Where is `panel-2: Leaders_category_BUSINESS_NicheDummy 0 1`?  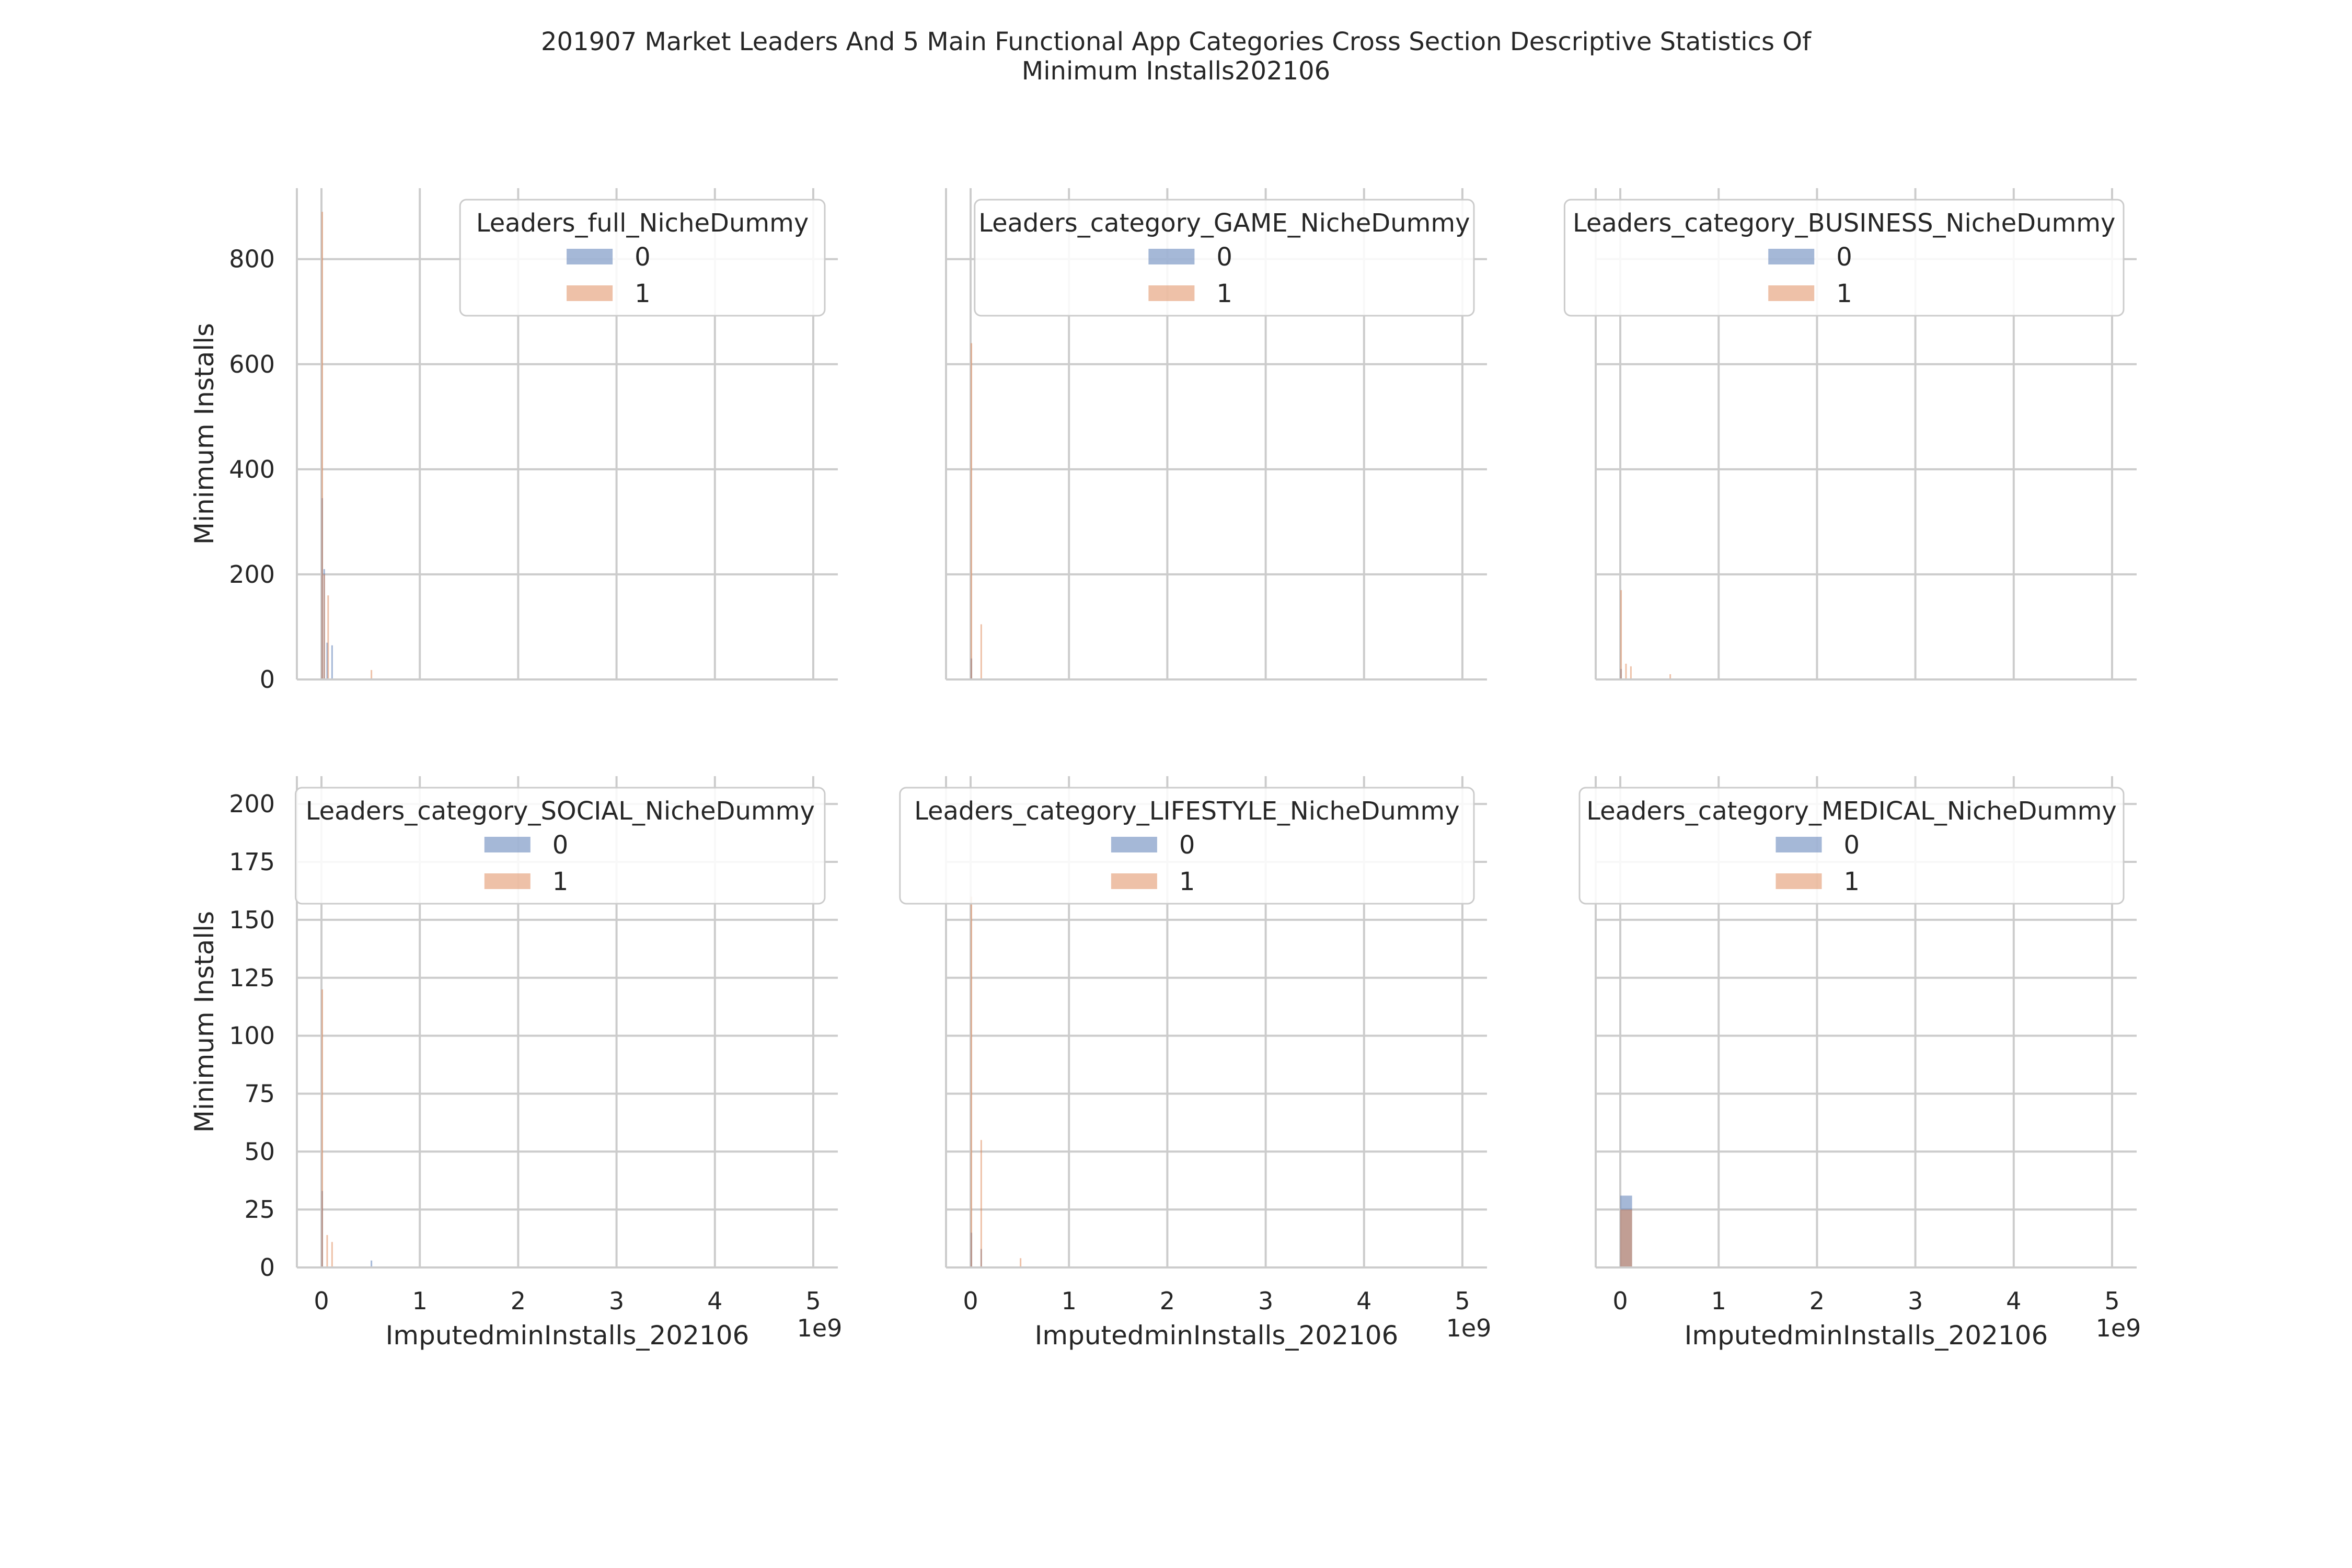
panel-2: Leaders_category_BUSINESS_NicheDummy 0 1 is located at coordinates (1850, 434).